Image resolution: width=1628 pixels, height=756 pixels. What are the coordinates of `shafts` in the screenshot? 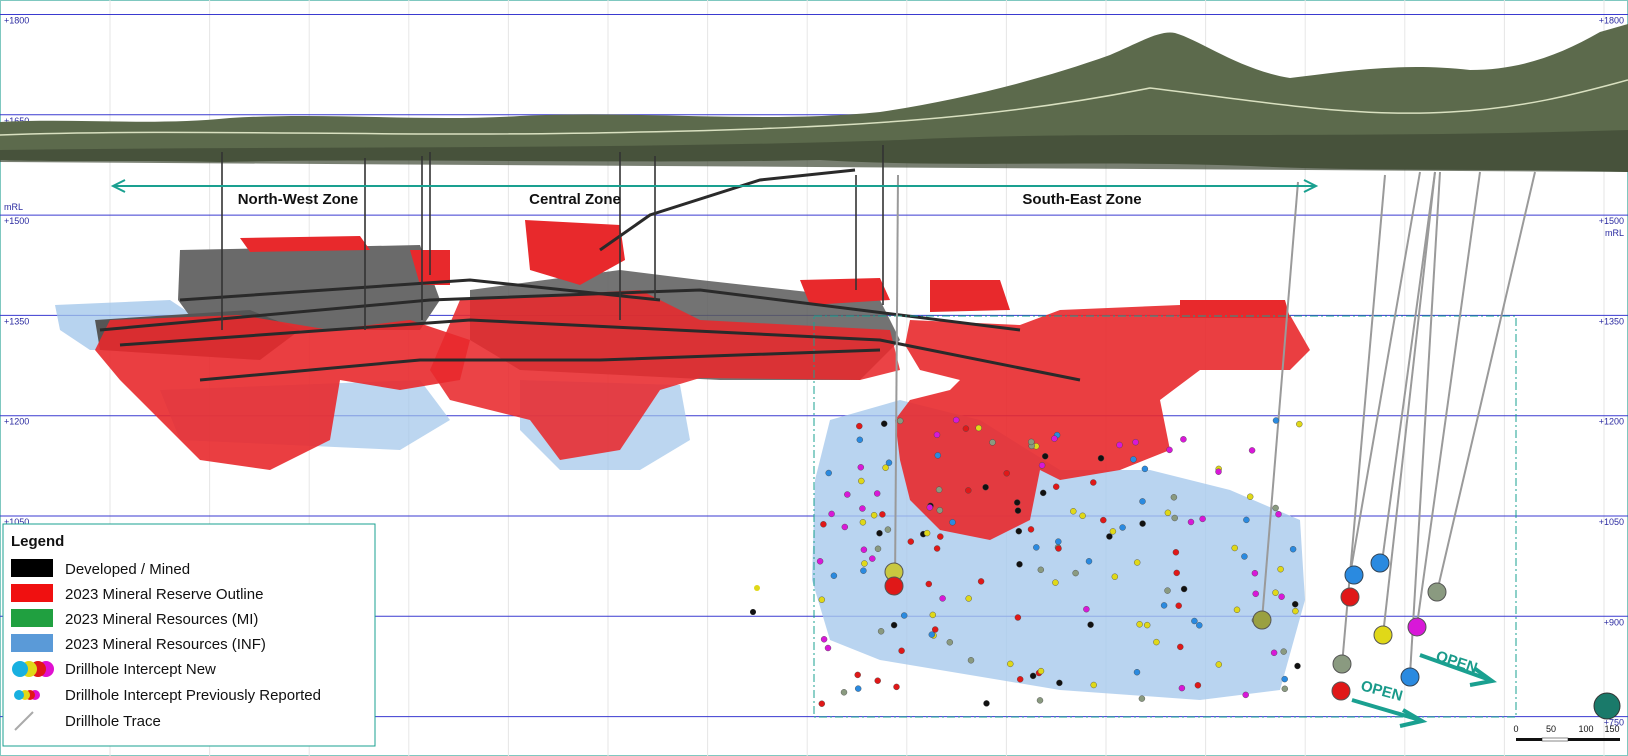 It's located at (552, 237).